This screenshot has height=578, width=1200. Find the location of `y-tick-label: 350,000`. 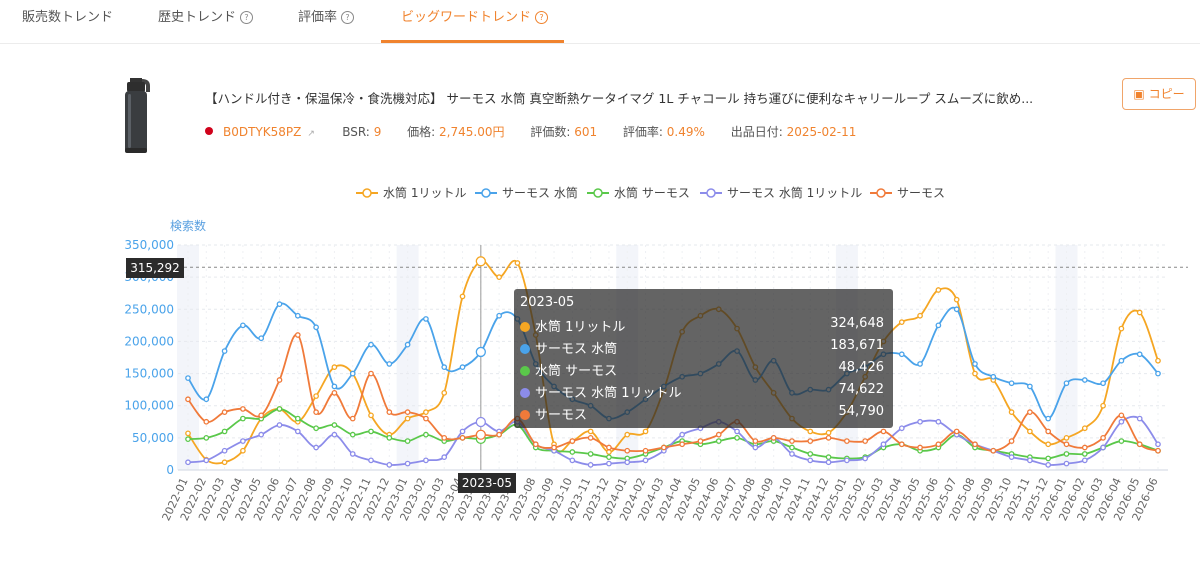

y-tick-label: 350,000 is located at coordinates (149, 245).